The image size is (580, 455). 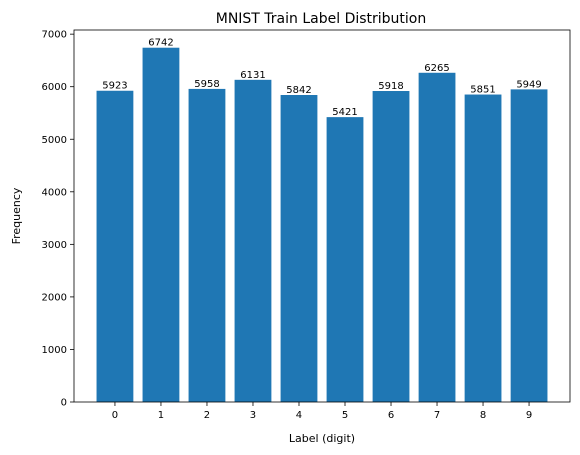 What do you see at coordinates (207, 415) in the screenshot?
I see `x-tick-label-2: 2` at bounding box center [207, 415].